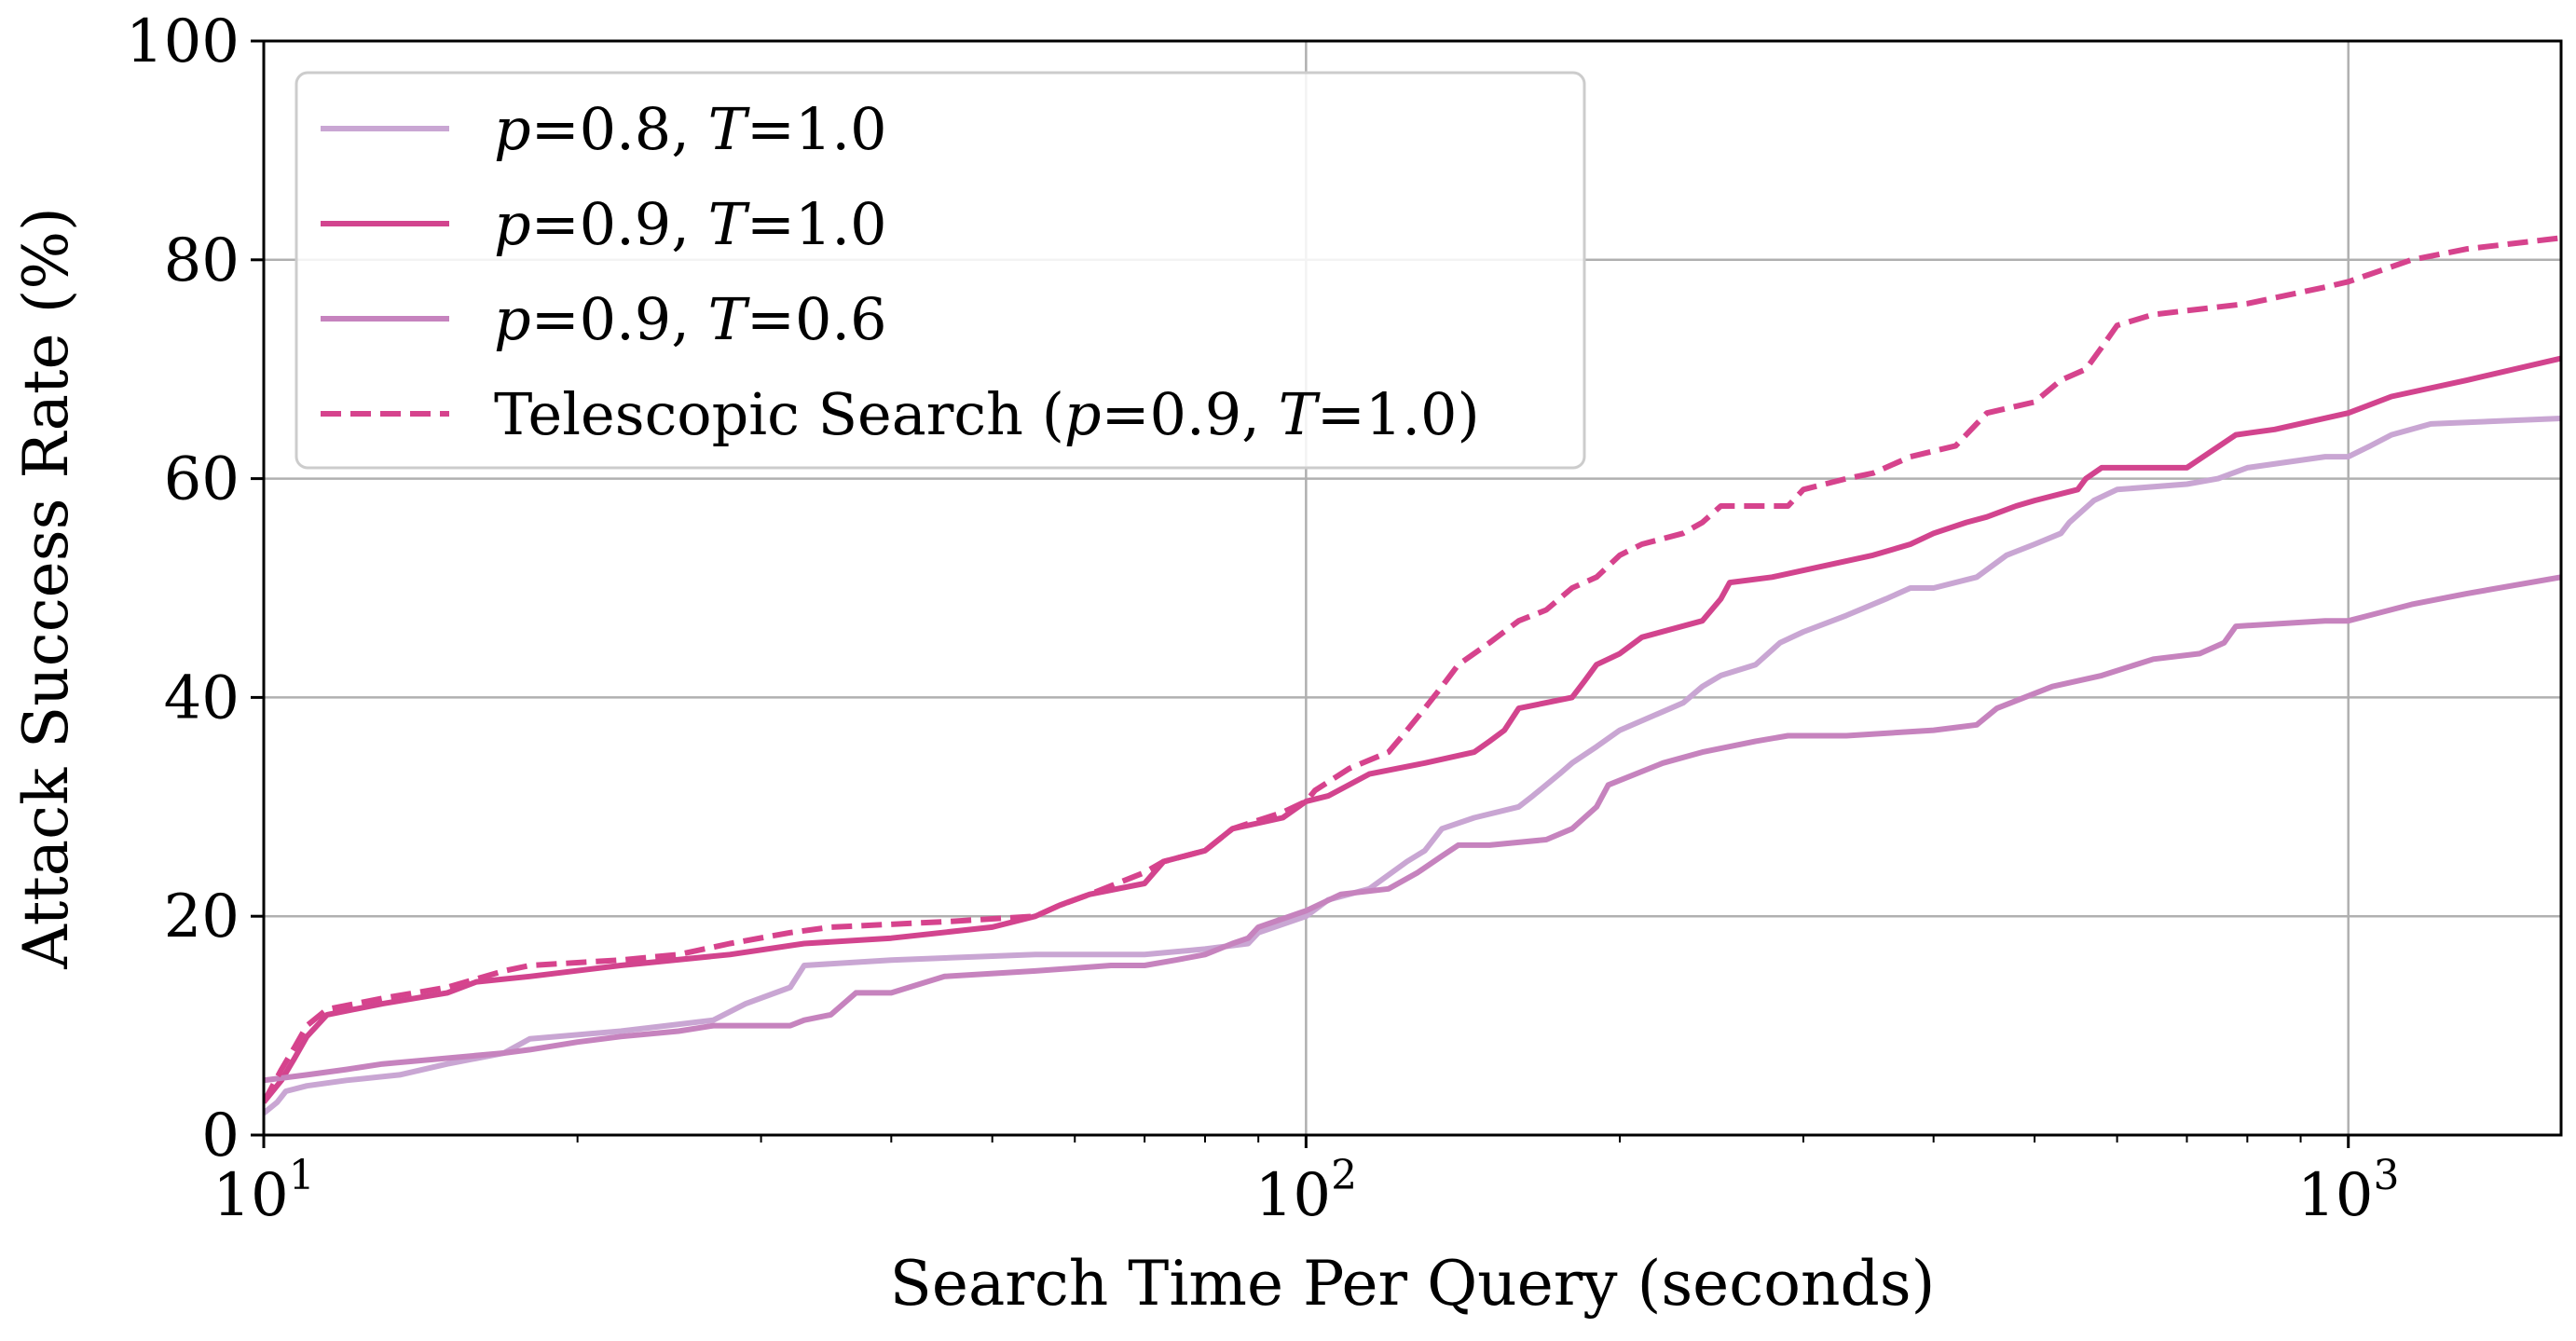  What do you see at coordinates (690, 319) in the screenshot?
I see `legend-label: p=0.9, T=0.6` at bounding box center [690, 319].